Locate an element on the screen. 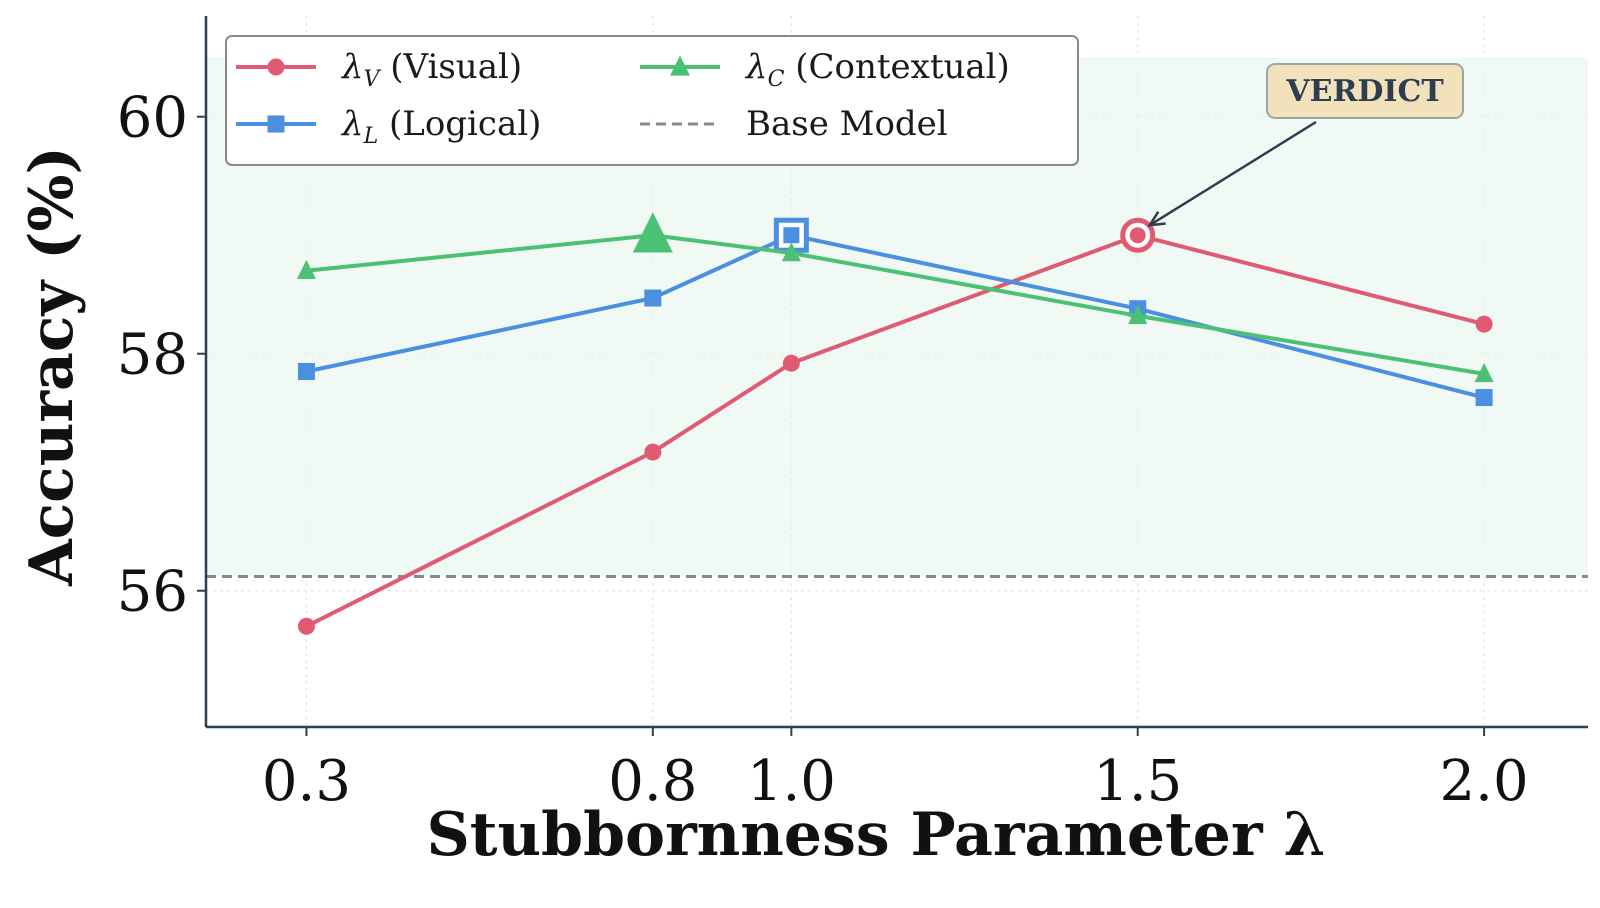 The image size is (1600, 908). legend-item: λV (Visual) is located at coordinates (379, 69).